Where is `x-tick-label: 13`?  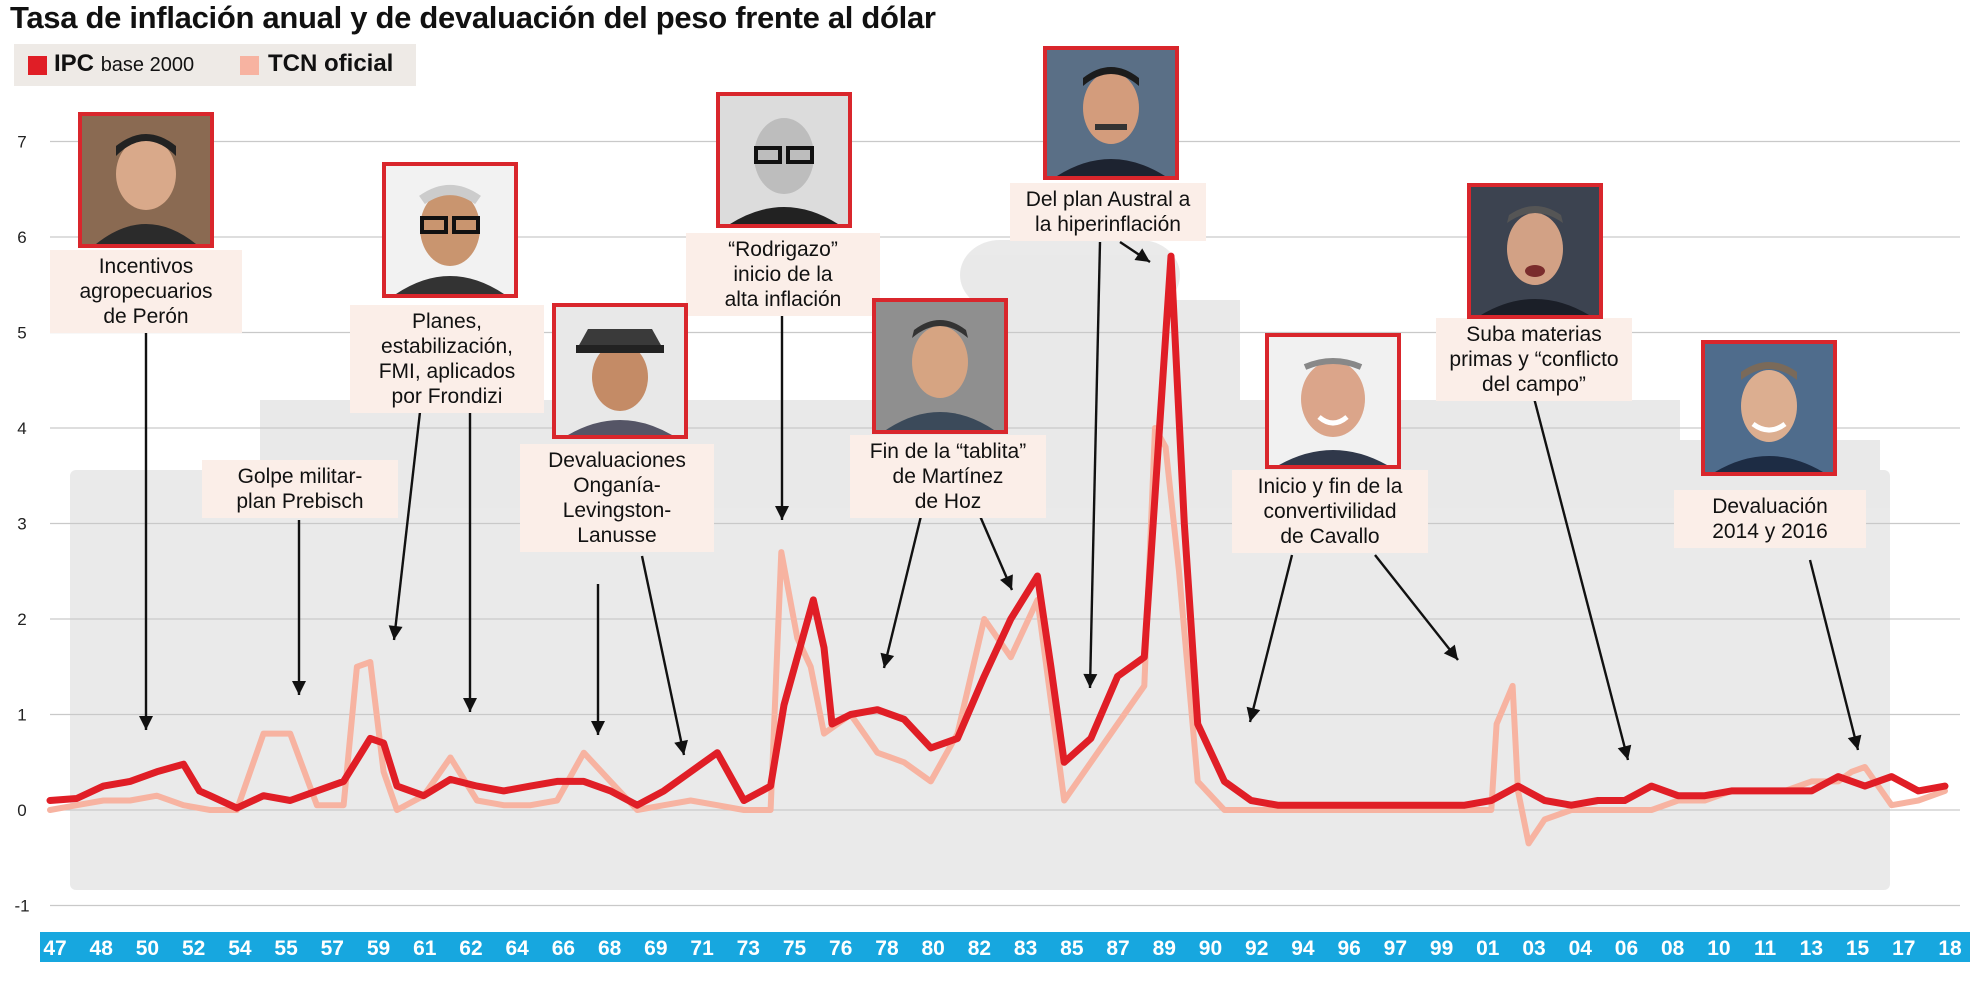 x-tick-label: 13 is located at coordinates (1811, 948).